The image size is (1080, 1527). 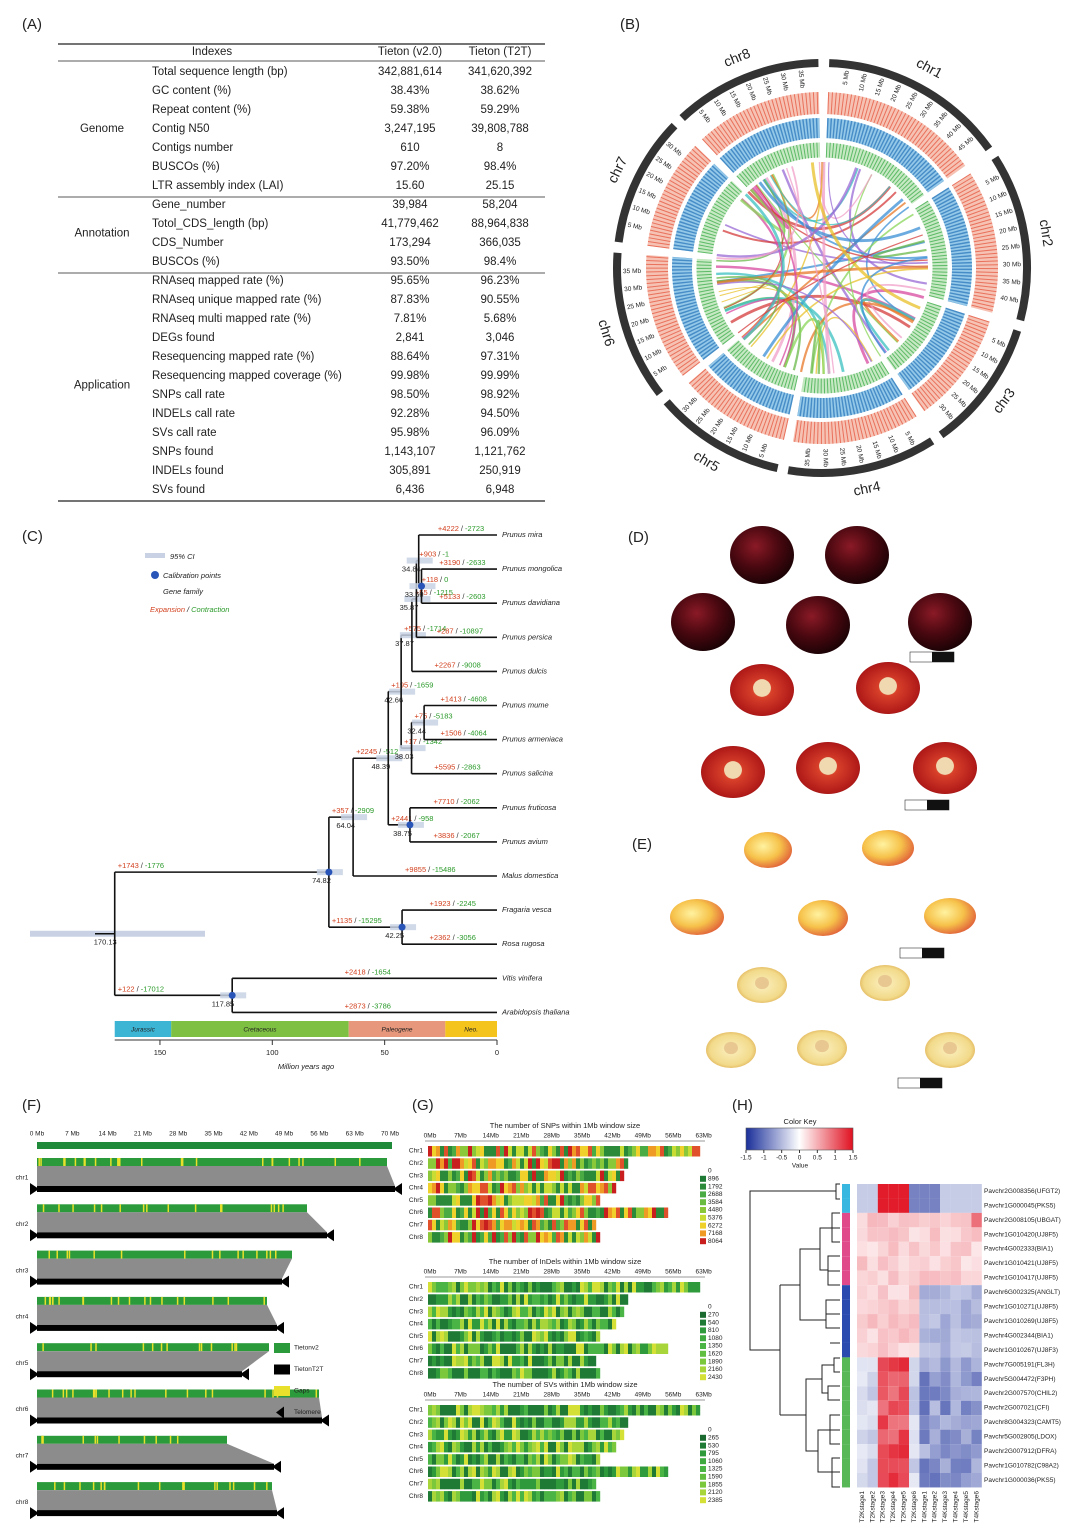 I want to click on key-title: Color Key, so click(x=800, y=1121).